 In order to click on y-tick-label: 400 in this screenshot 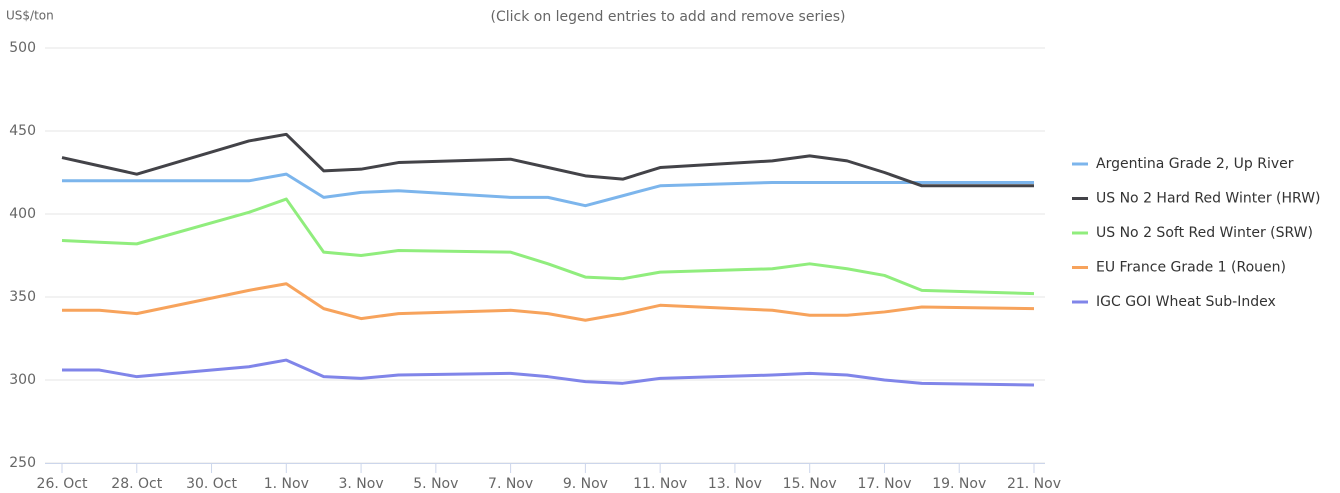, I will do `click(22, 214)`.